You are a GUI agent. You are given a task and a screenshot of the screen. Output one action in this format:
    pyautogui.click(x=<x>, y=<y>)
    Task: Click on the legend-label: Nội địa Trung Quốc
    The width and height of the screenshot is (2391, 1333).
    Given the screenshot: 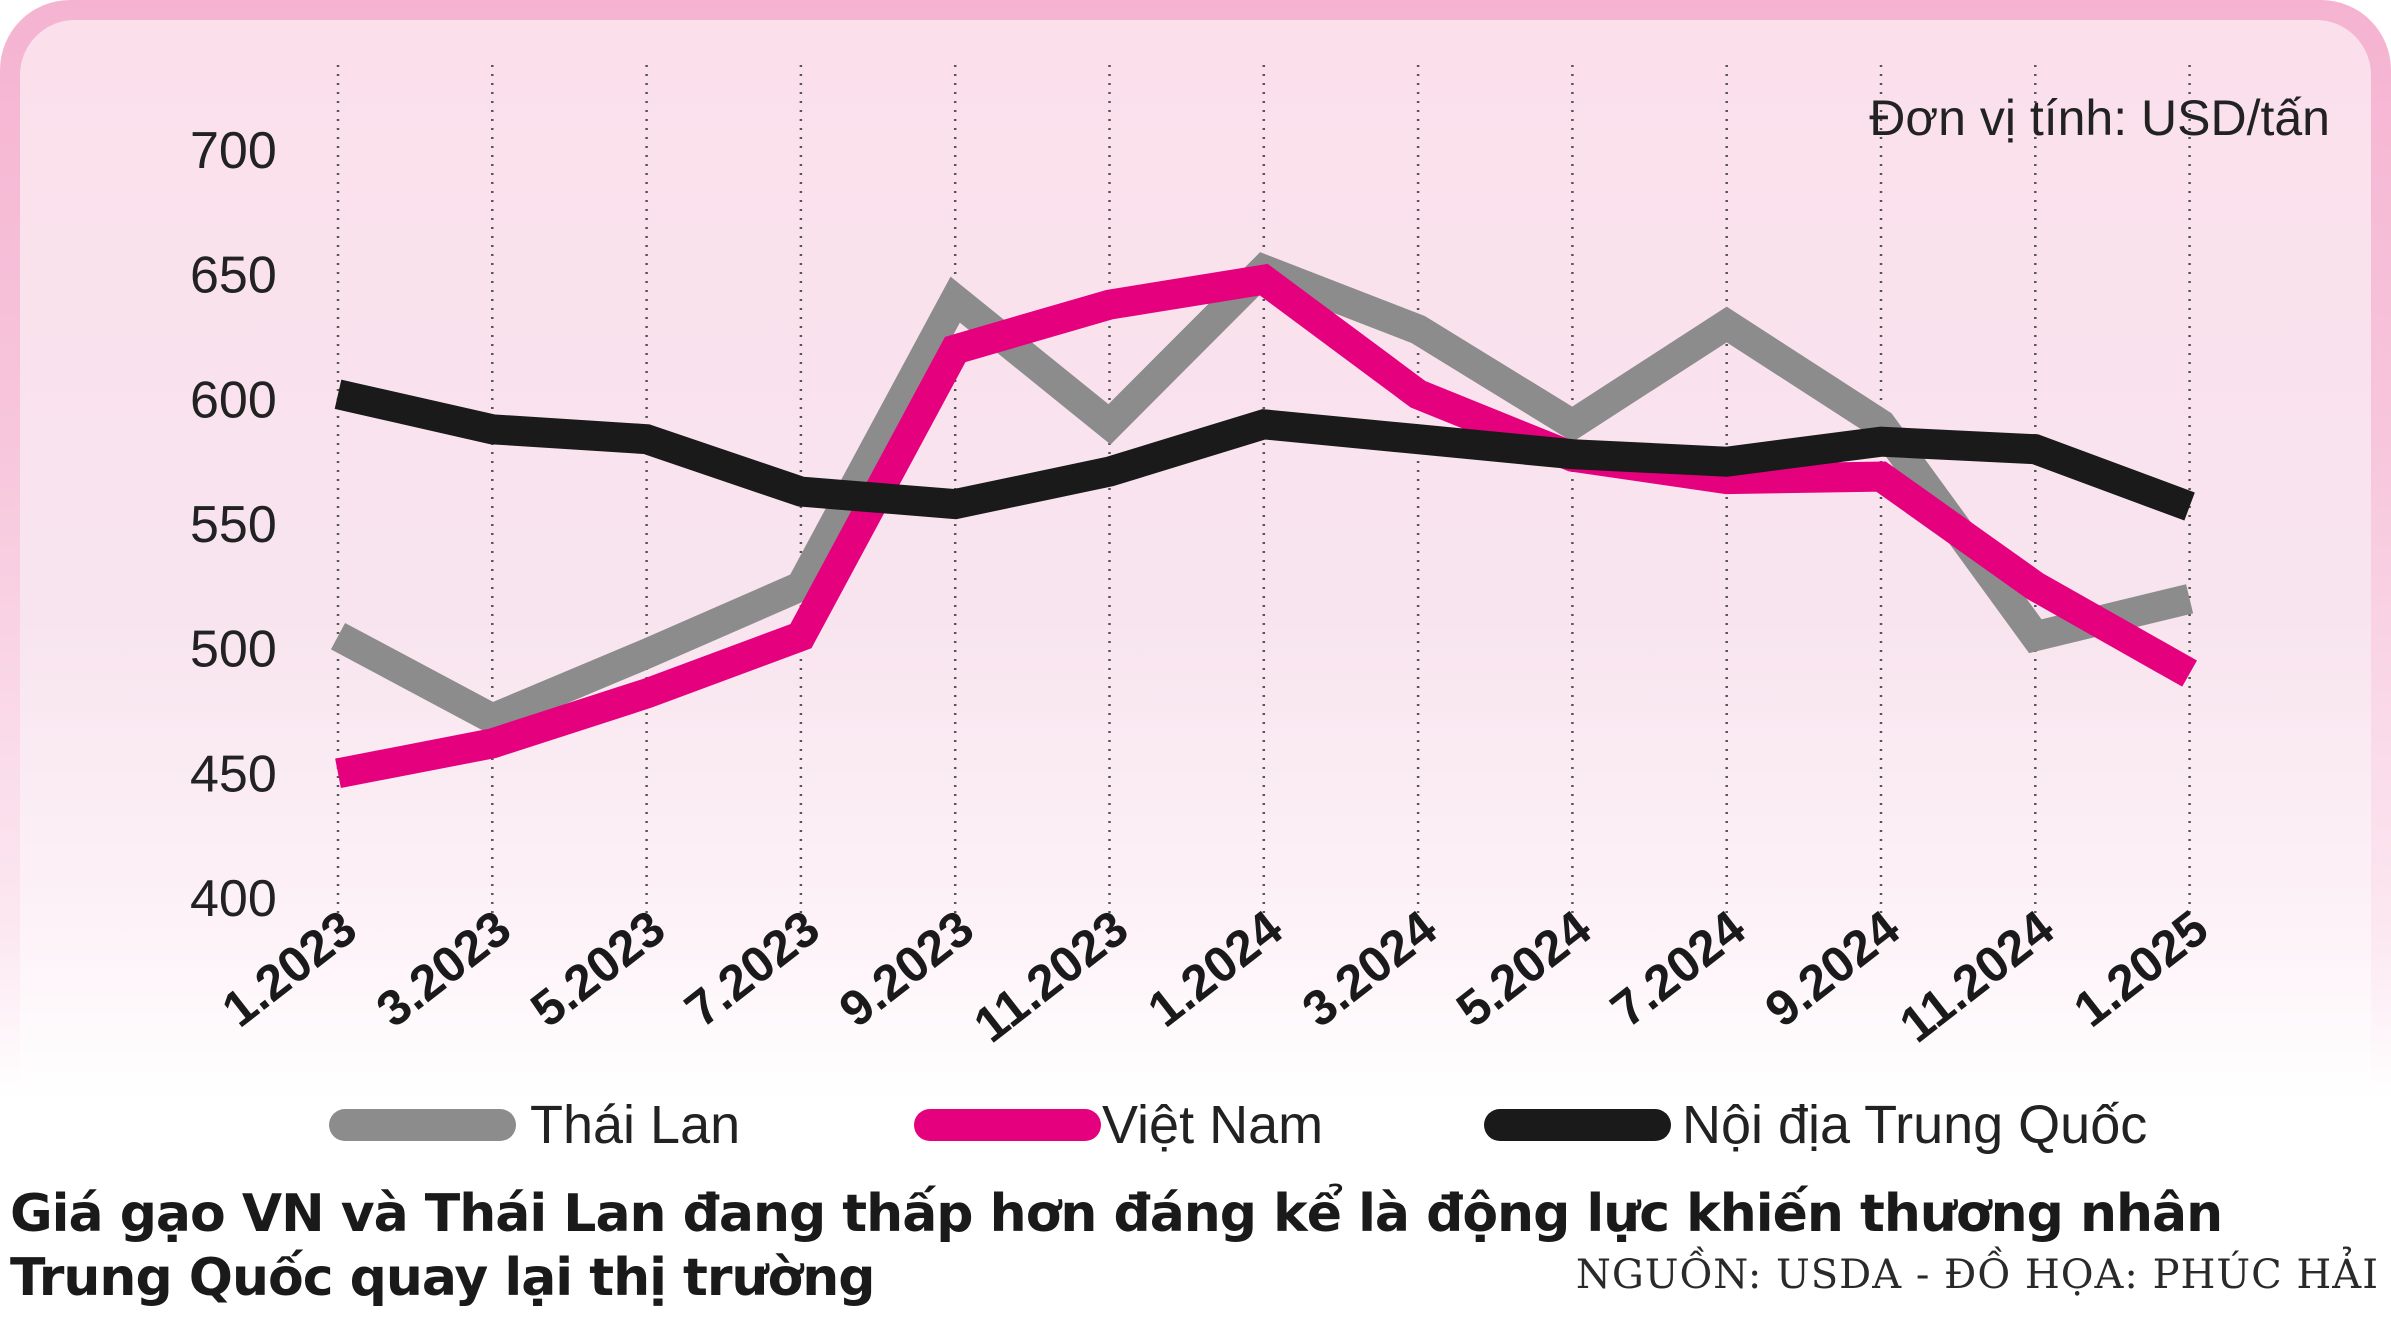 What is the action you would take?
    pyautogui.click(x=1914, y=1125)
    